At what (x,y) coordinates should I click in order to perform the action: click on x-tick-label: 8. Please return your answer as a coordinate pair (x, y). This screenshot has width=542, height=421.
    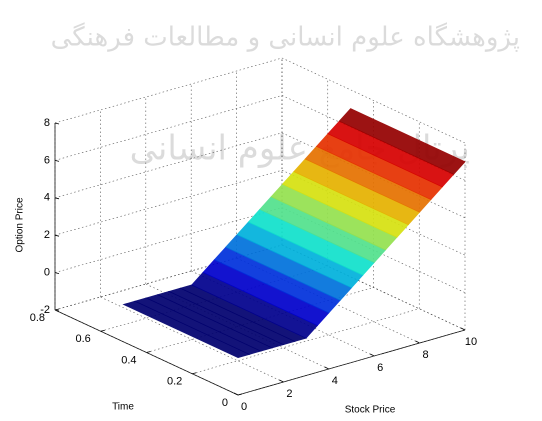
    Looking at the image, I should click on (426, 355).